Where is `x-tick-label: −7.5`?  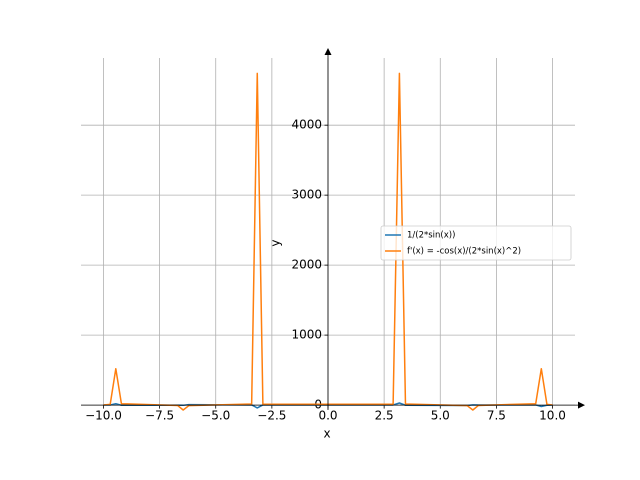 x-tick-label: −7.5 is located at coordinates (159, 416).